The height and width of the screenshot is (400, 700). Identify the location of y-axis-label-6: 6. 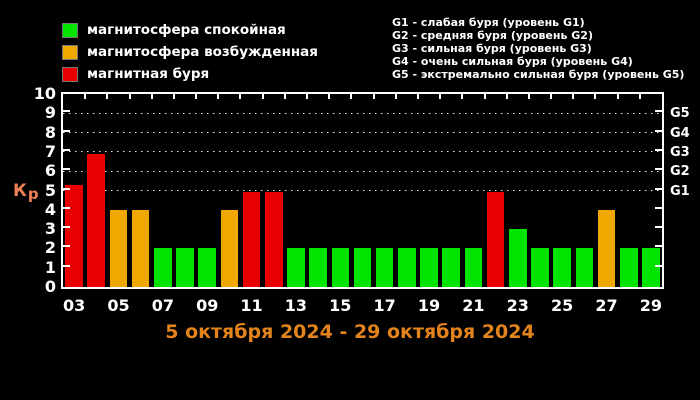
(50, 171).